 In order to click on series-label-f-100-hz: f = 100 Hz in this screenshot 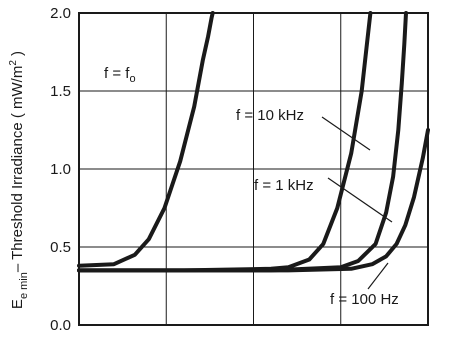, I will do `click(364, 299)`.